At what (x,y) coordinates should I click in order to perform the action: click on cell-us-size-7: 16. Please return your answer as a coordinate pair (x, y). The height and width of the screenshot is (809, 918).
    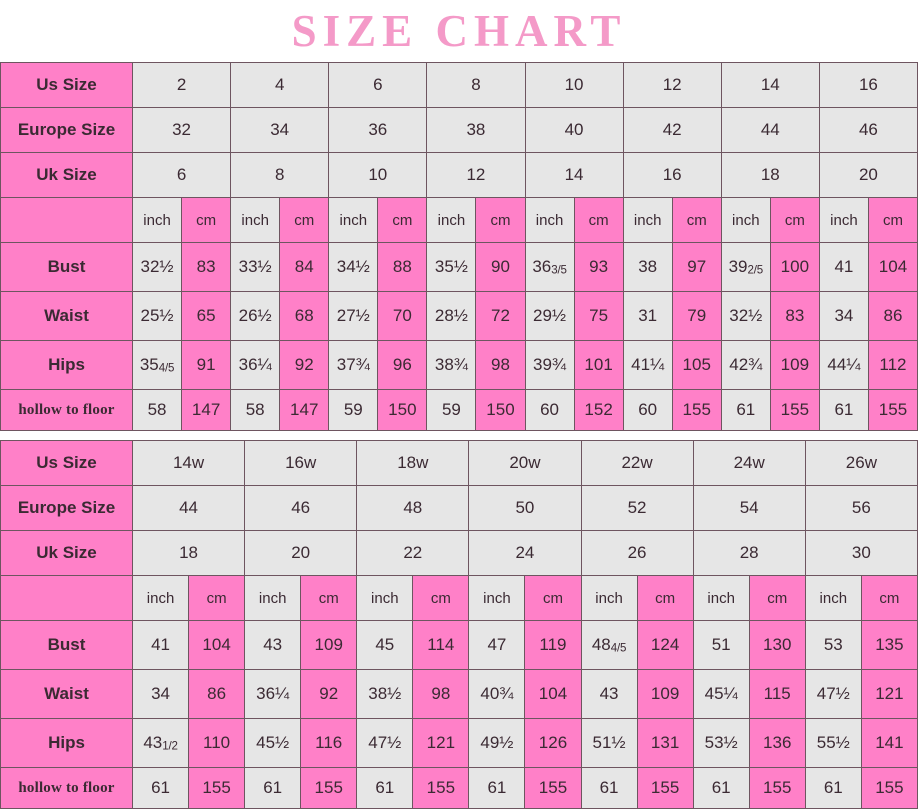
    Looking at the image, I should click on (868, 85).